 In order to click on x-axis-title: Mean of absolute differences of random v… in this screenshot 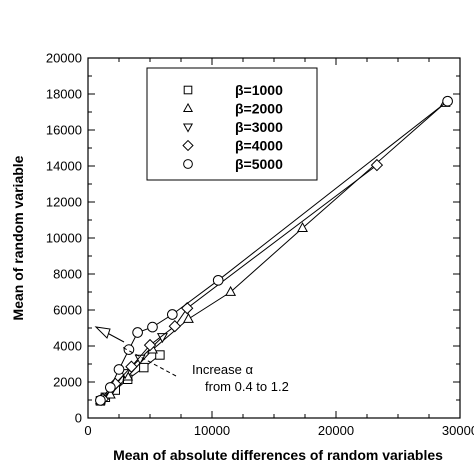, I will do `click(278, 455)`.